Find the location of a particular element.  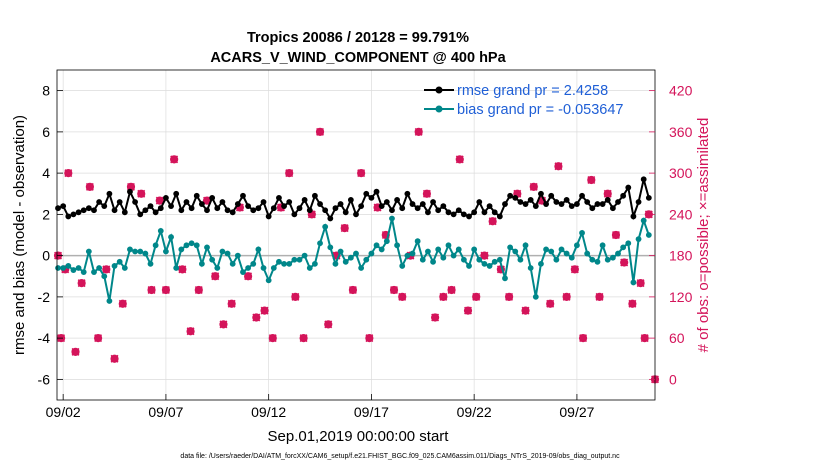

legend-label-rmse: rmse grand pr = 2.4258 is located at coordinates (532, 91).